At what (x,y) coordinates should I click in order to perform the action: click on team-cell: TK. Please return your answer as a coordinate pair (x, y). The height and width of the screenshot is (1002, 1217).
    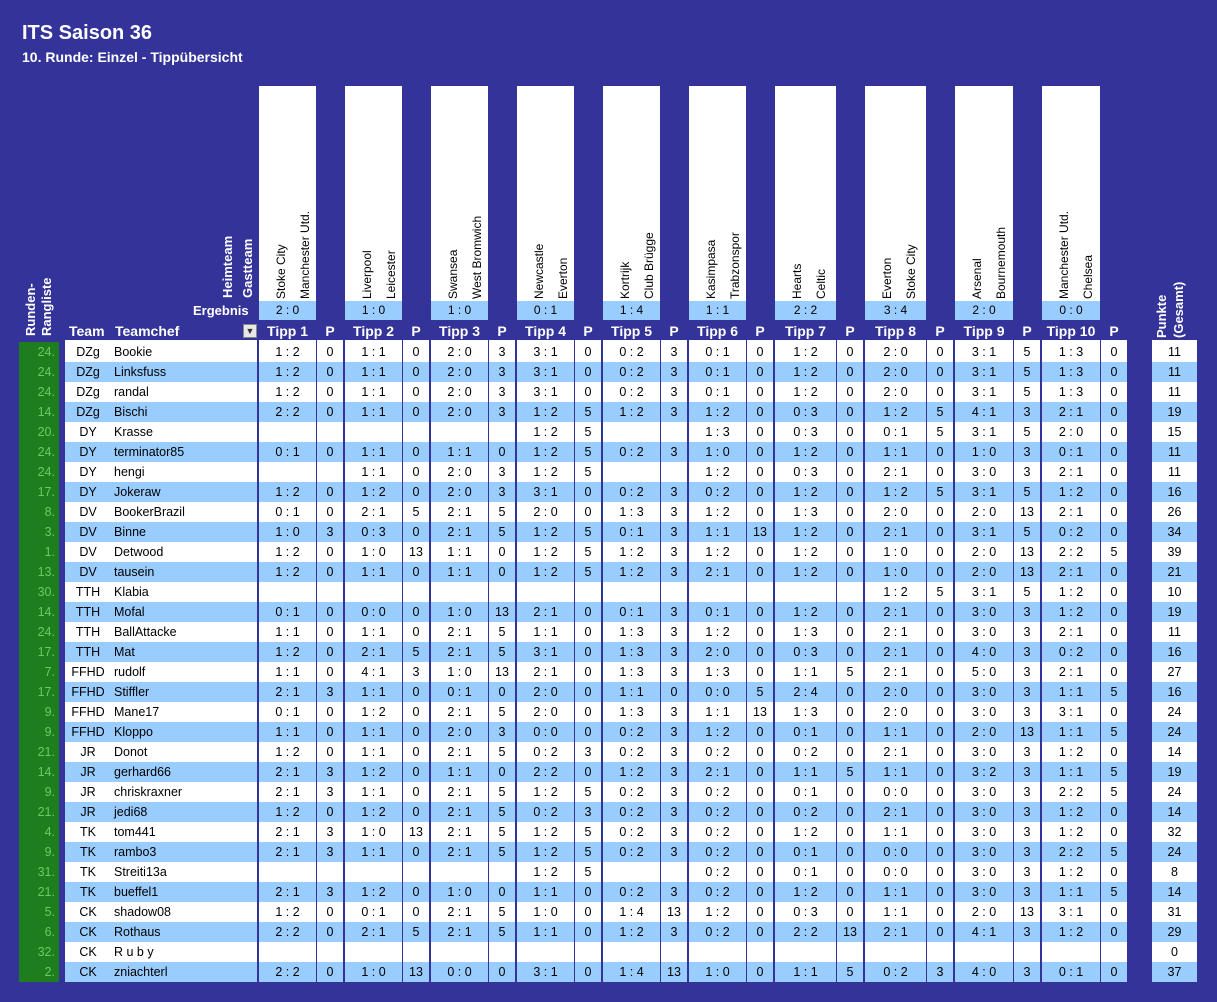
    Looking at the image, I should click on (88, 832).